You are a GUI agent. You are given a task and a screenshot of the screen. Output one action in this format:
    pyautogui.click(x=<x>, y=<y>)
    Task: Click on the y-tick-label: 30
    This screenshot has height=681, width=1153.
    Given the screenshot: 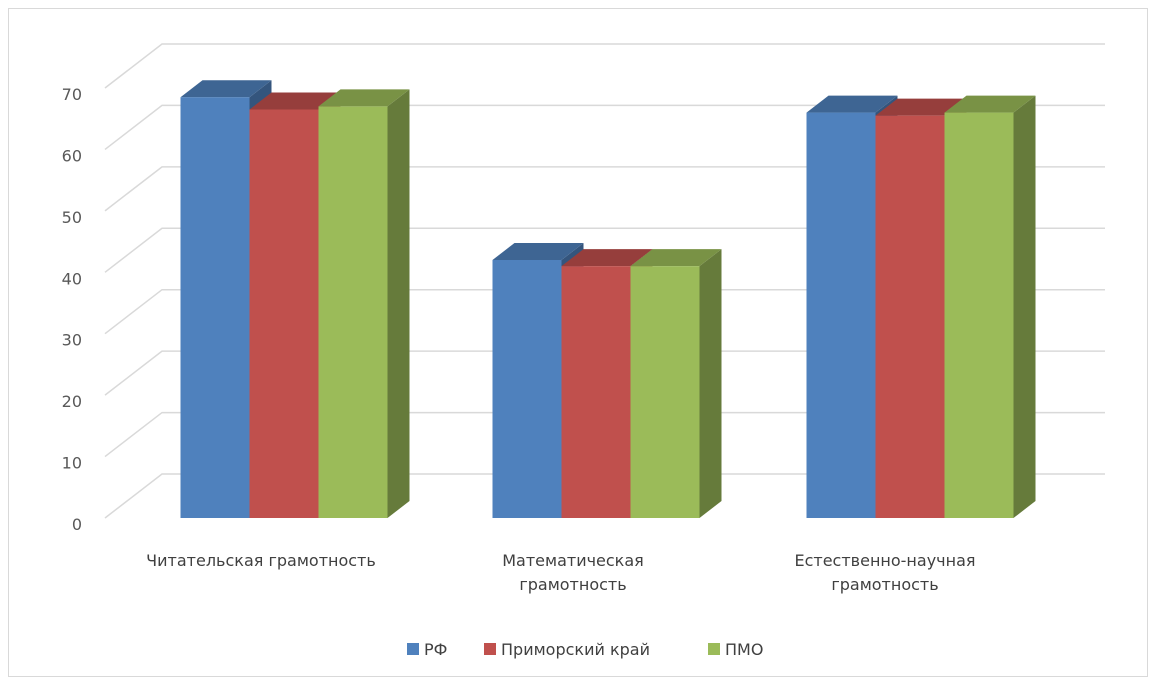 What is the action you would take?
    pyautogui.click(x=72, y=340)
    